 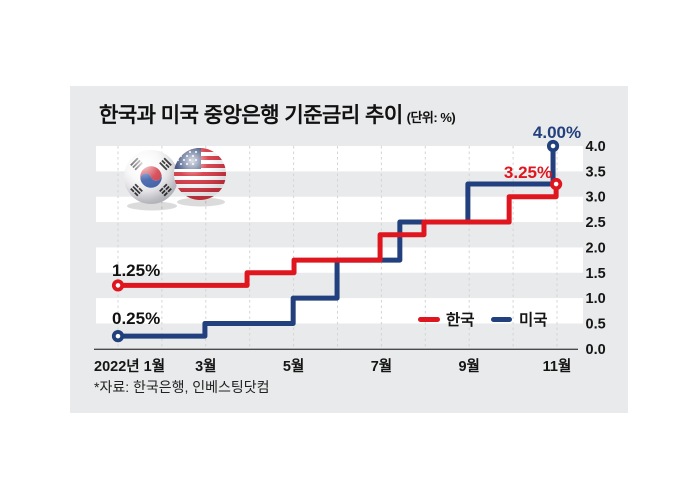 What do you see at coordinates (501, 319) in the screenshot?
I see `us-legend-swatch` at bounding box center [501, 319].